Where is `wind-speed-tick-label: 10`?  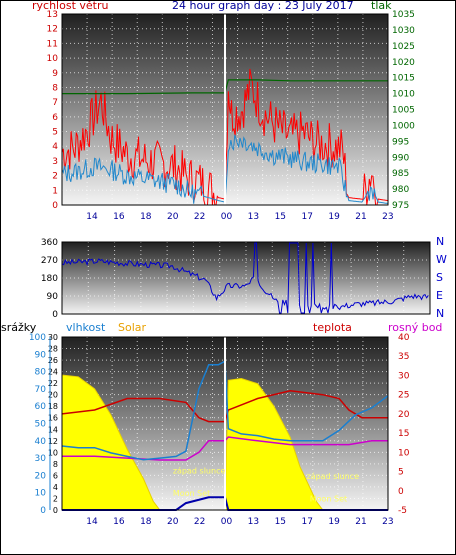 wind-speed-tick-label: 10 is located at coordinates (53, 59).